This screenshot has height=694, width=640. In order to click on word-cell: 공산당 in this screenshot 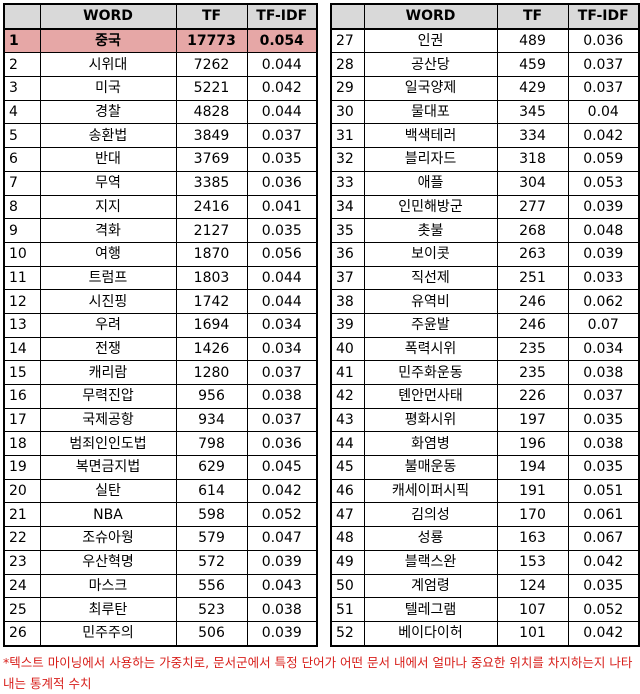, I will do `click(430, 65)`.